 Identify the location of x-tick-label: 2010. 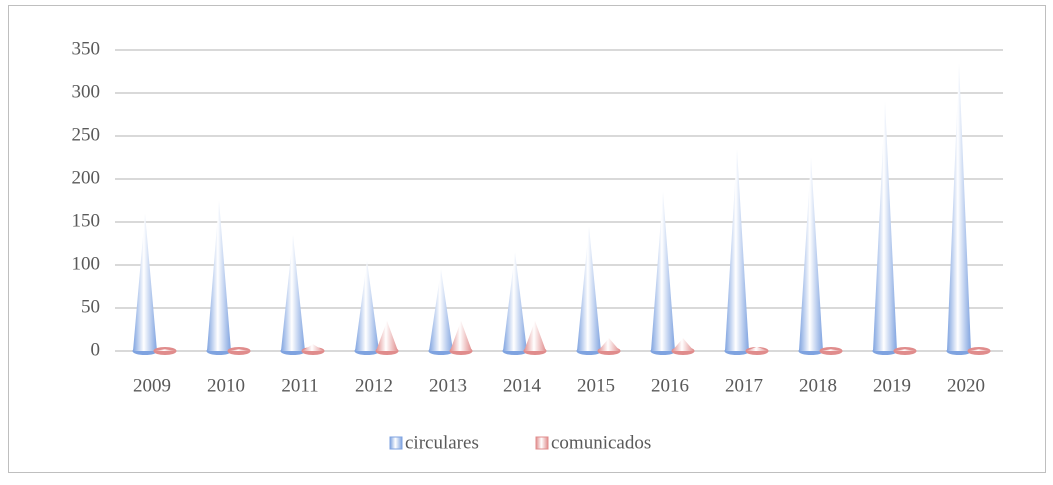
(226, 385).